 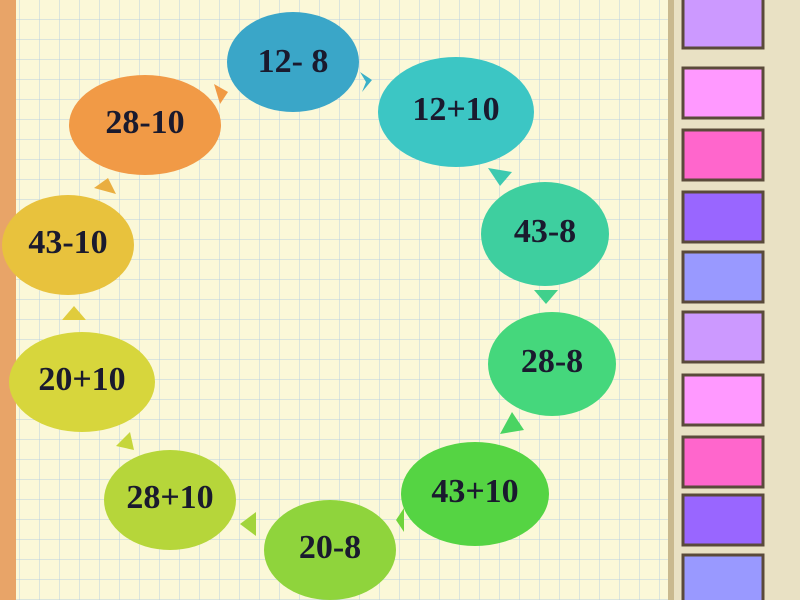 I want to click on left-border, so click(x=8, y=300).